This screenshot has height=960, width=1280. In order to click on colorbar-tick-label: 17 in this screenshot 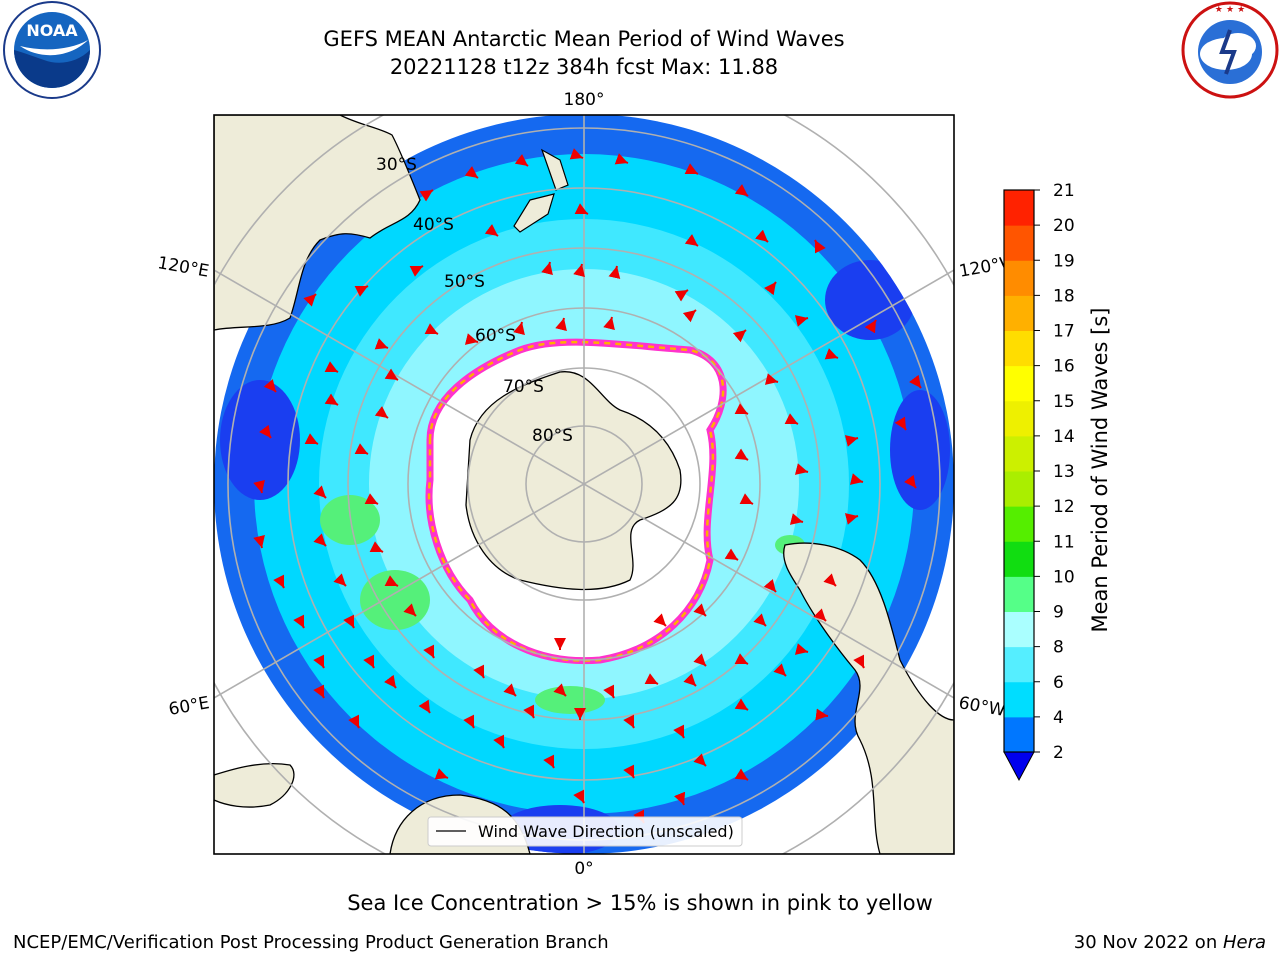, I will do `click(1064, 332)`.